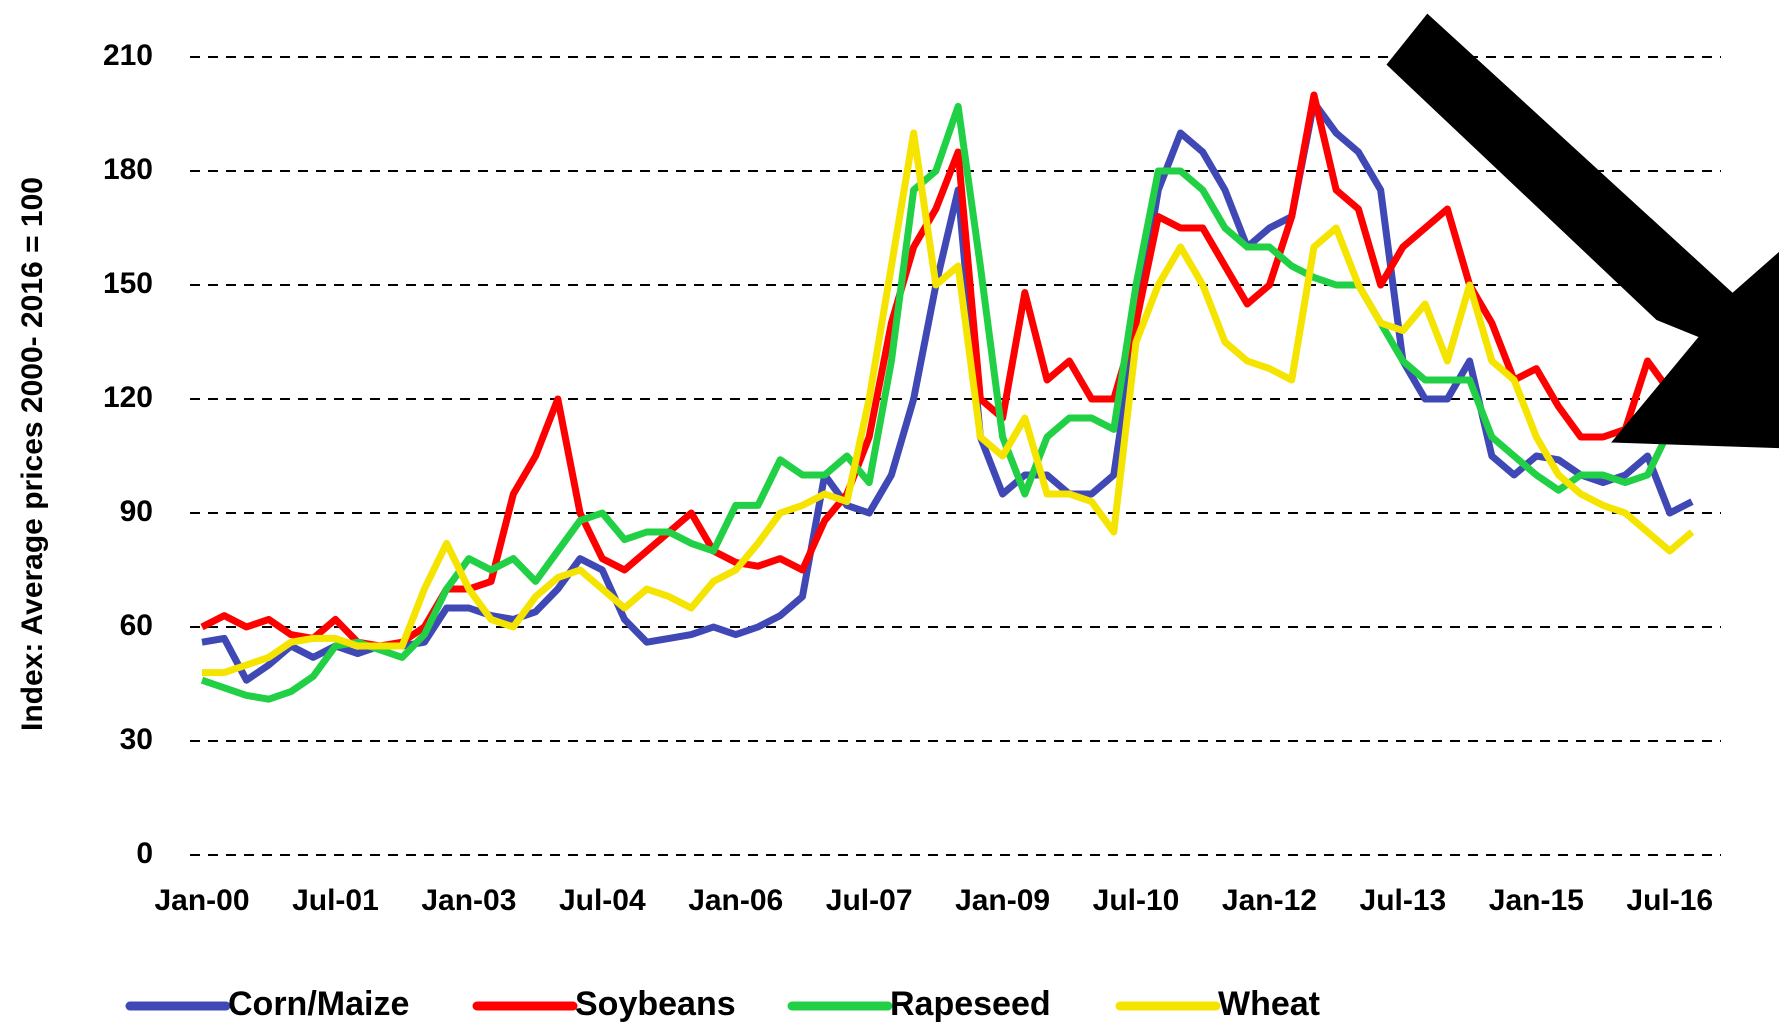 This screenshot has width=1779, height=1027. Describe the element at coordinates (468, 900) in the screenshot. I see `x-tick-label: Jan-03` at that location.